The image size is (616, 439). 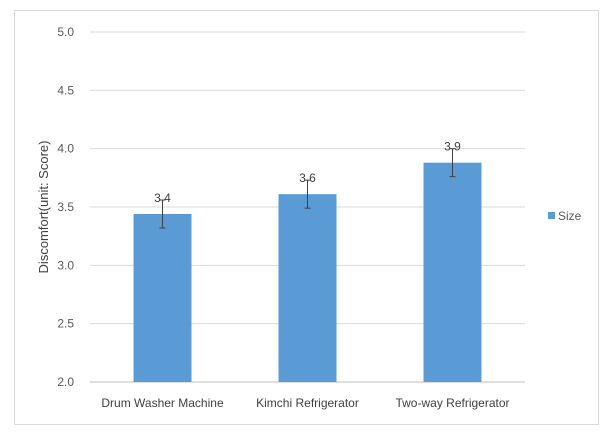 What do you see at coordinates (65, 149) in the screenshot?
I see `y-tick-label: 4.0` at bounding box center [65, 149].